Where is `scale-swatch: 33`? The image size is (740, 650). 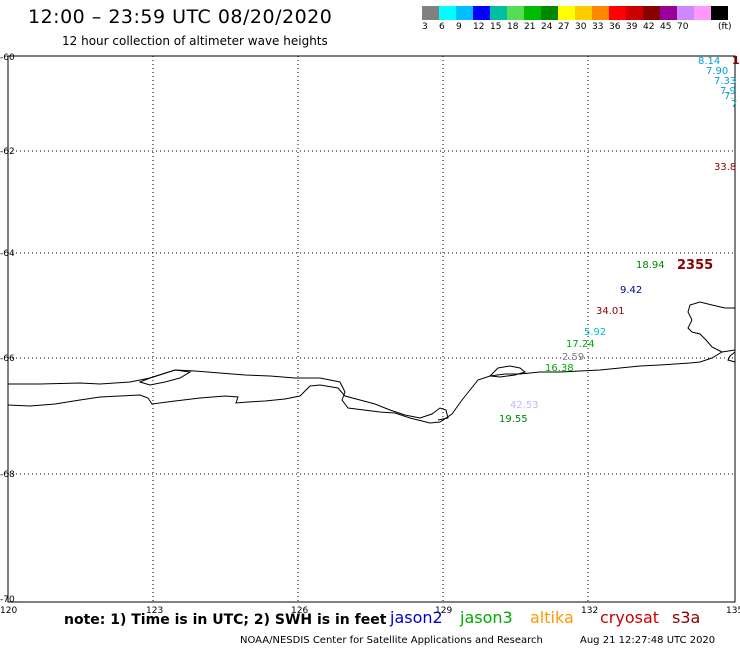 scale-swatch: 33 is located at coordinates (600, 19).